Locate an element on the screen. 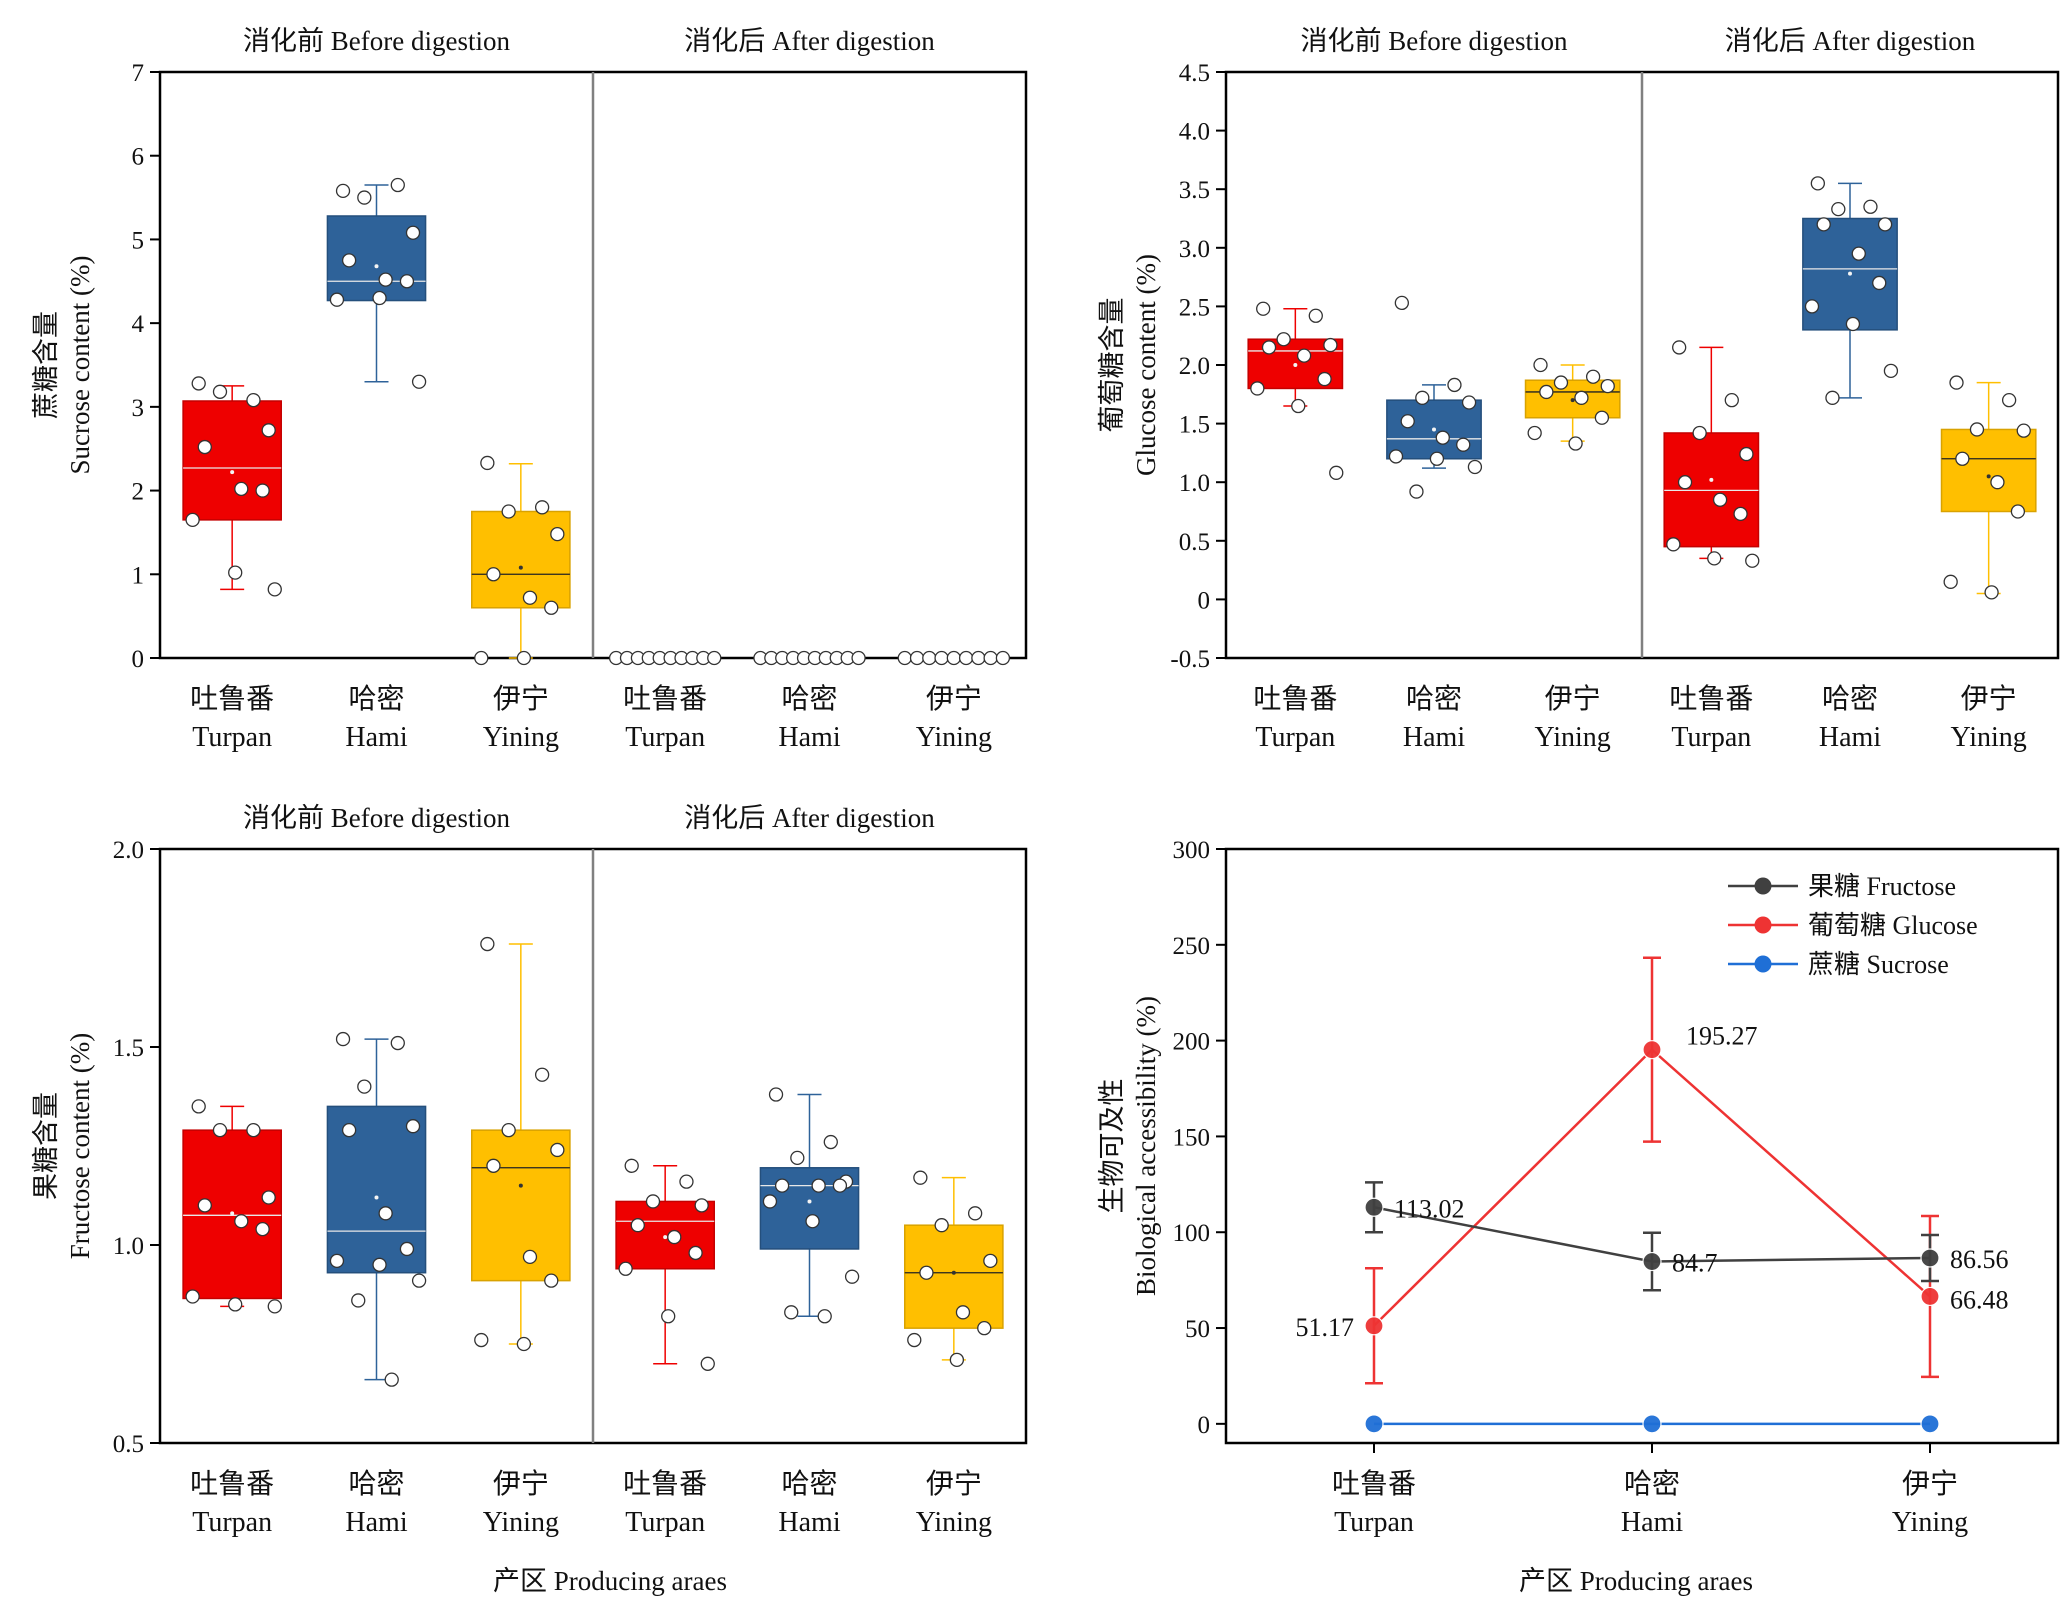  x-tick-label-cn: 哈密 is located at coordinates (1850, 699).